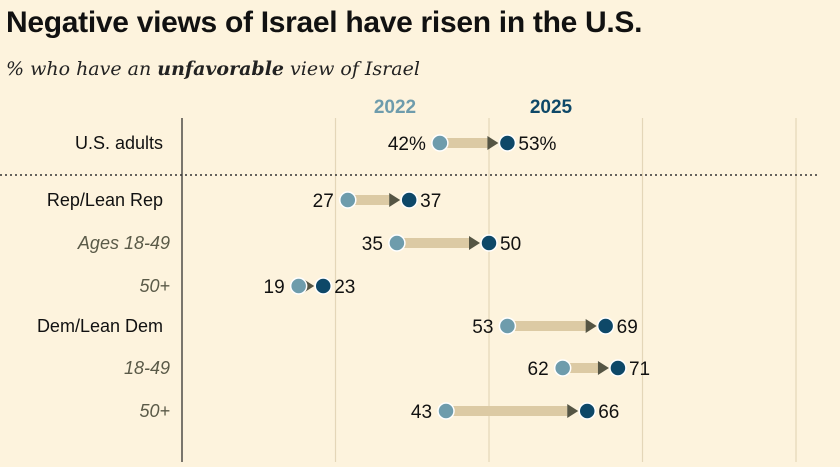 The image size is (840, 467). I want to click on chart-subtitle: % who have an unfavorable view of Israel, so click(213, 69).